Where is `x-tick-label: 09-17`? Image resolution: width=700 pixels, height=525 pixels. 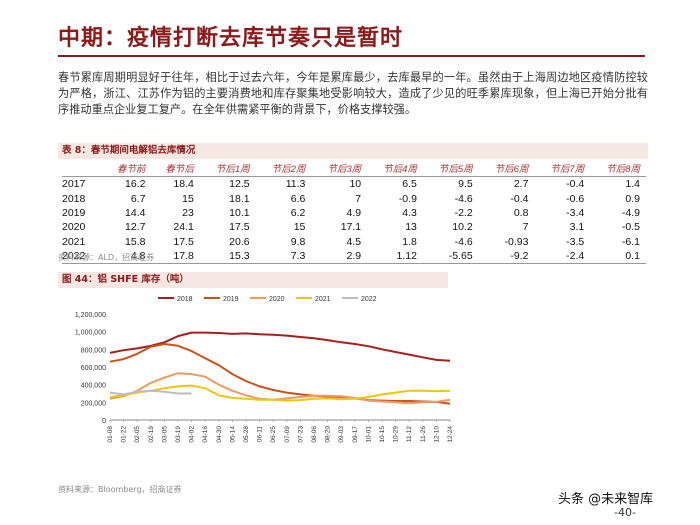 x-tick-label: 09-17 is located at coordinates (355, 434).